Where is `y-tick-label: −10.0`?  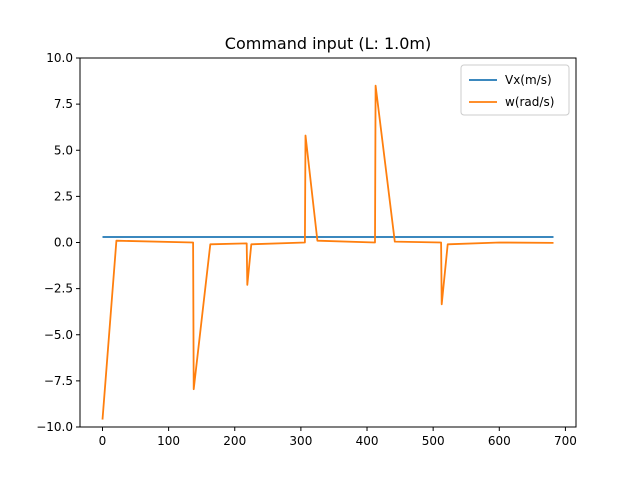
y-tick-label: −10.0 is located at coordinates (54, 427).